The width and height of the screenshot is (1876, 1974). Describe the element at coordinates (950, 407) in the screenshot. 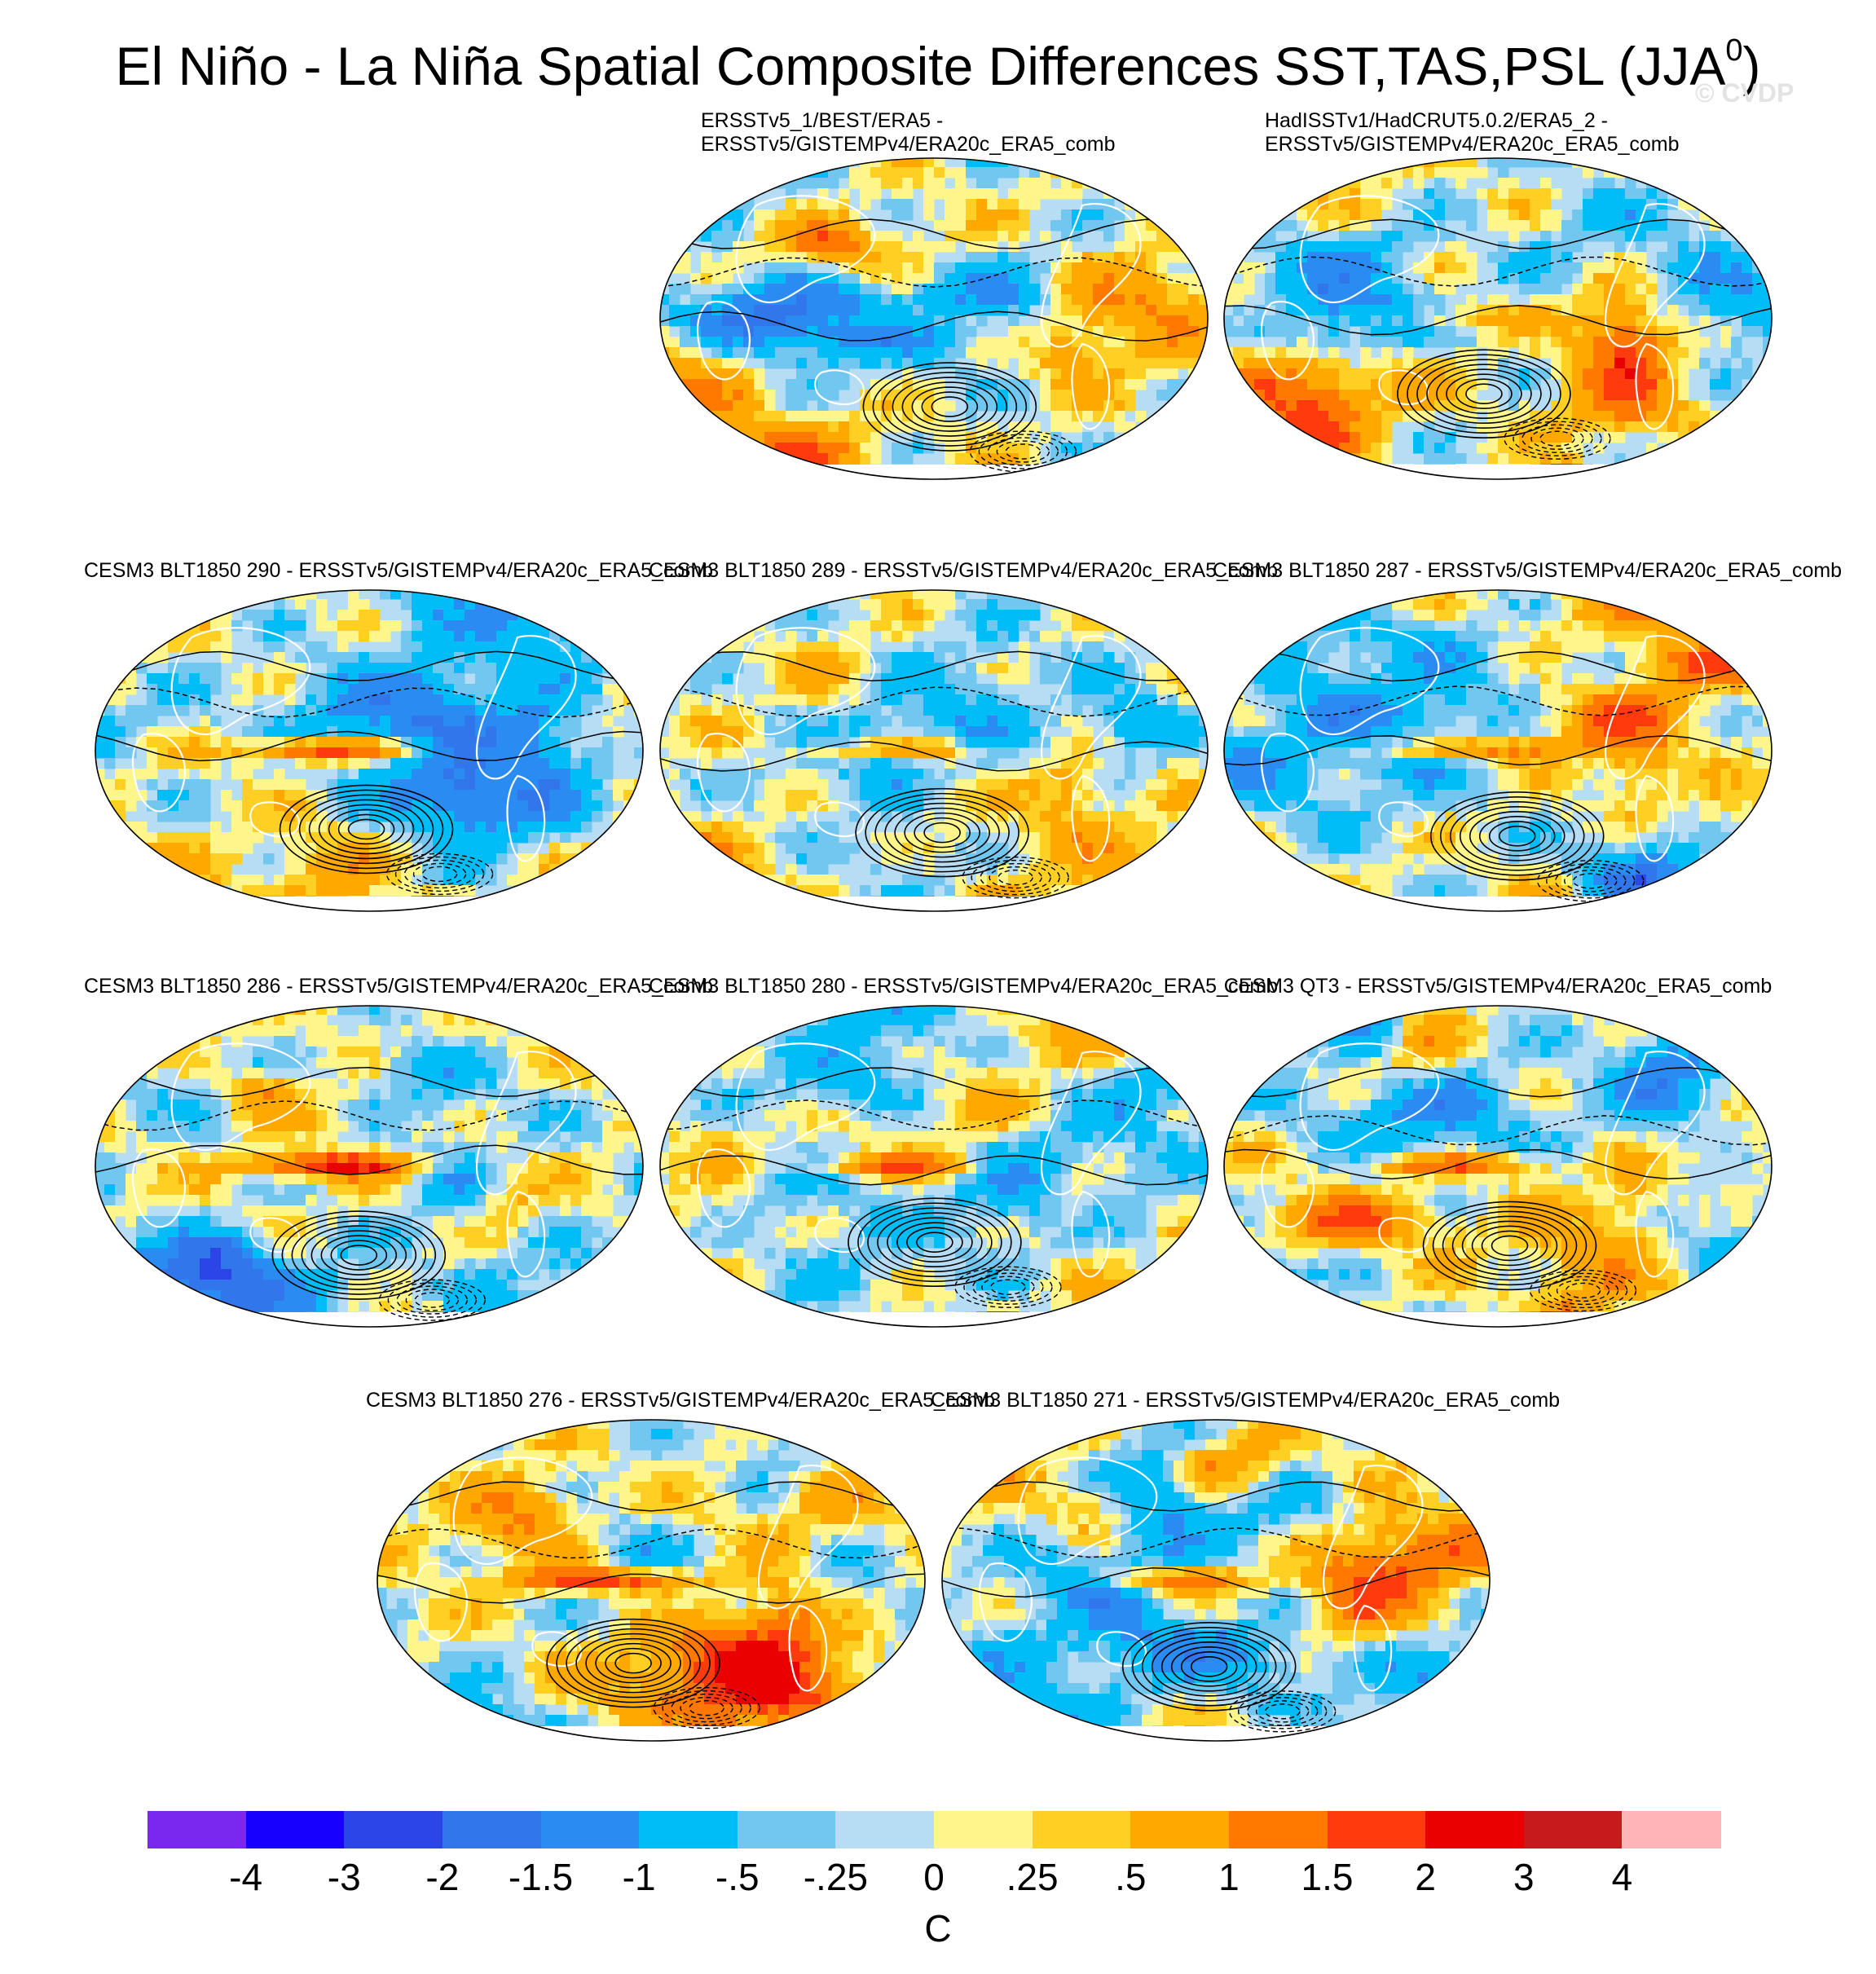

I see `psl-contour` at that location.